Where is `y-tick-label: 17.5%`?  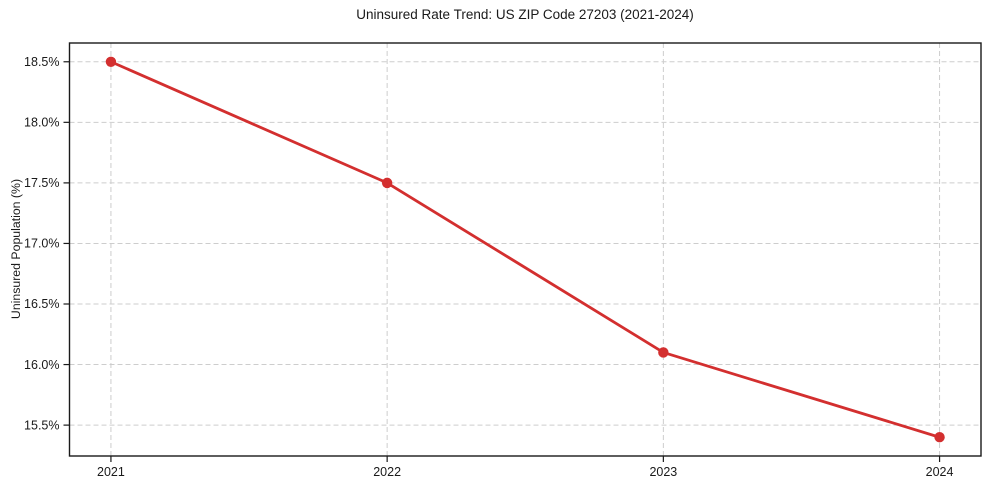
y-tick-label: 17.5% is located at coordinates (41, 183).